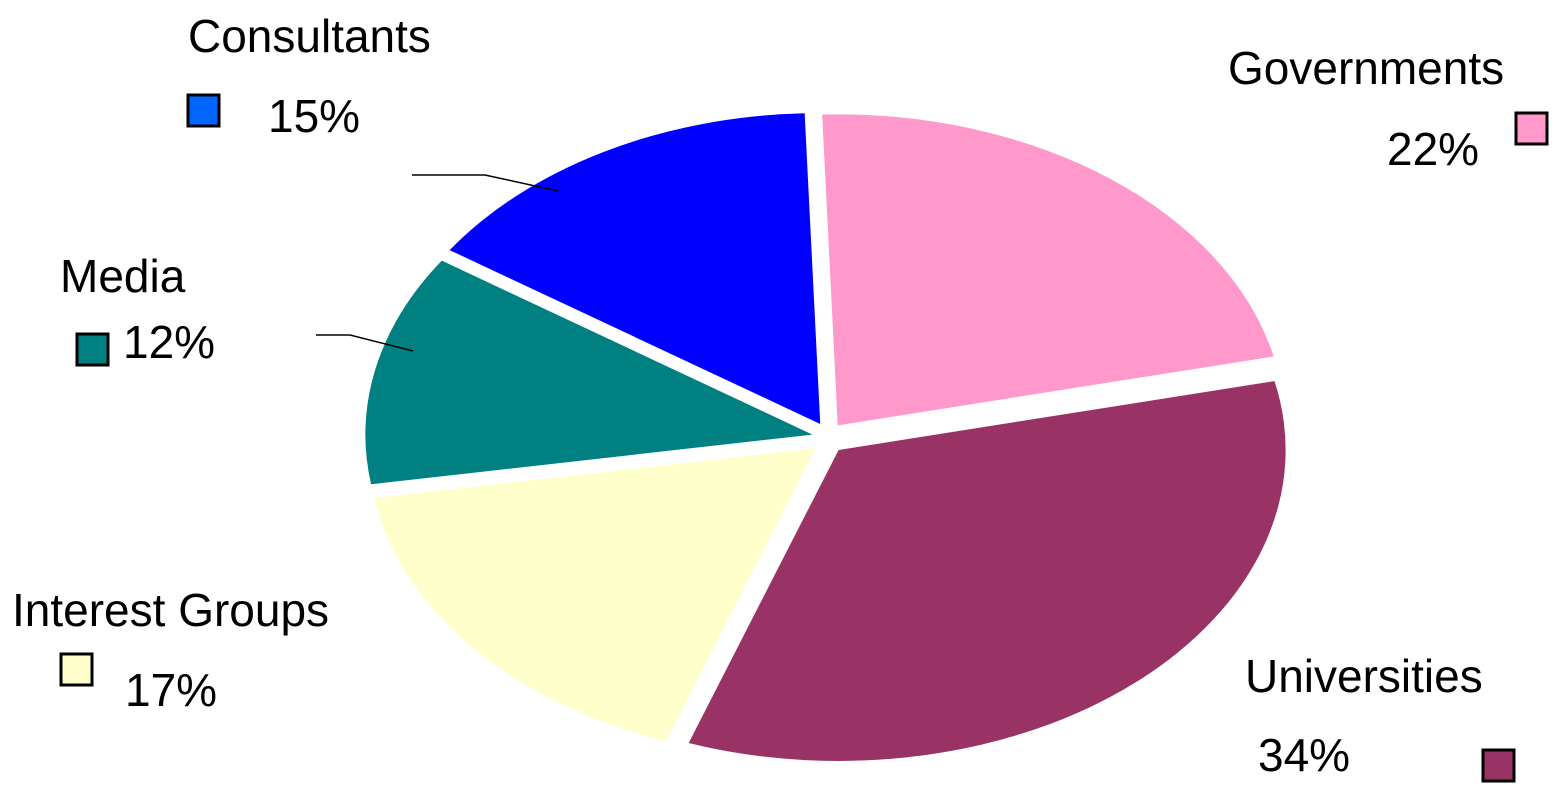  What do you see at coordinates (76, 669) in the screenshot?
I see `legend-swatch-interest-groups` at bounding box center [76, 669].